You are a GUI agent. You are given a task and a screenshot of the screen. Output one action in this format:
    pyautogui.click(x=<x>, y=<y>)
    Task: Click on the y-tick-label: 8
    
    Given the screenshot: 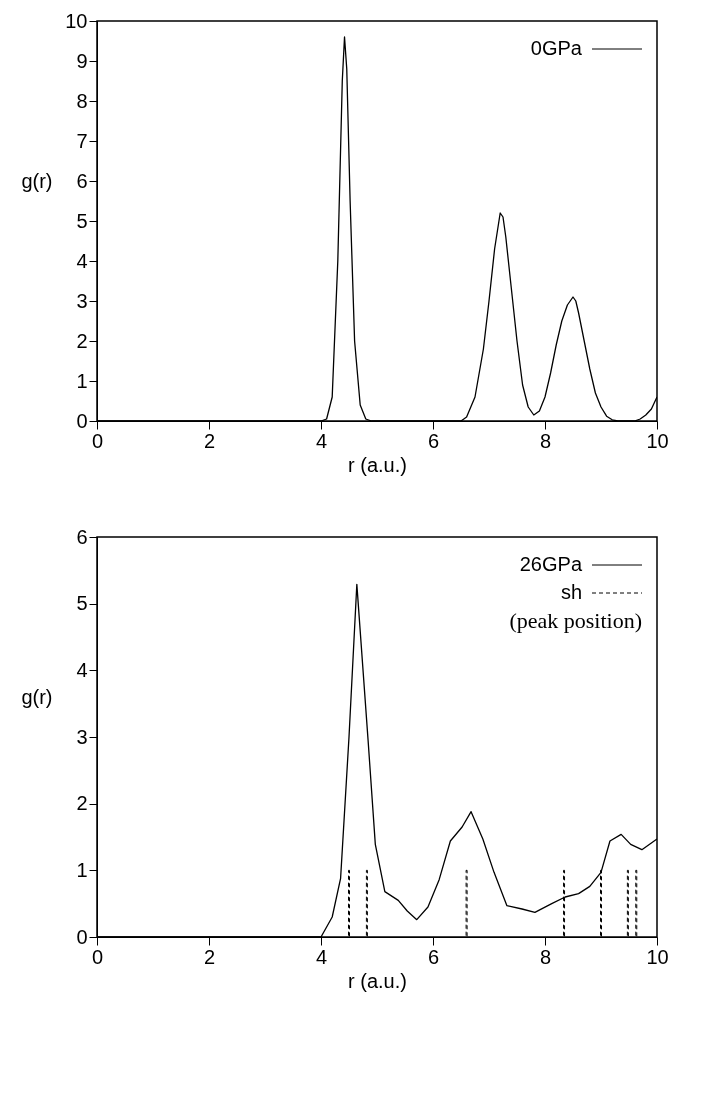 What is the action you would take?
    pyautogui.click(x=82, y=100)
    